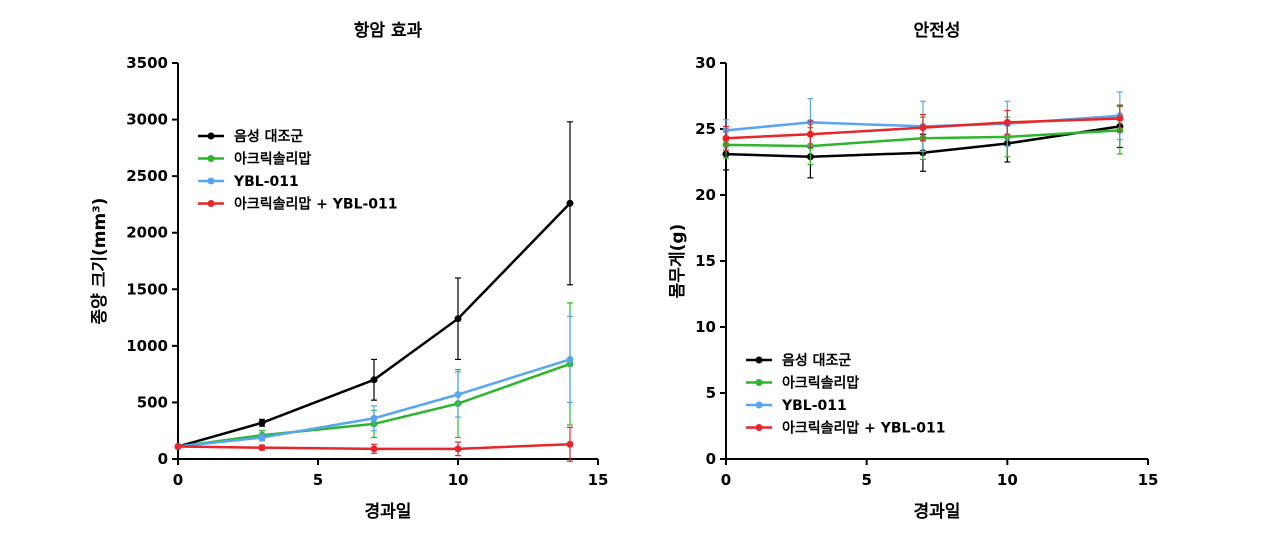  Describe the element at coordinates (678, 261) in the screenshot. I see `y-axis-title: 몸무게(g)` at that location.